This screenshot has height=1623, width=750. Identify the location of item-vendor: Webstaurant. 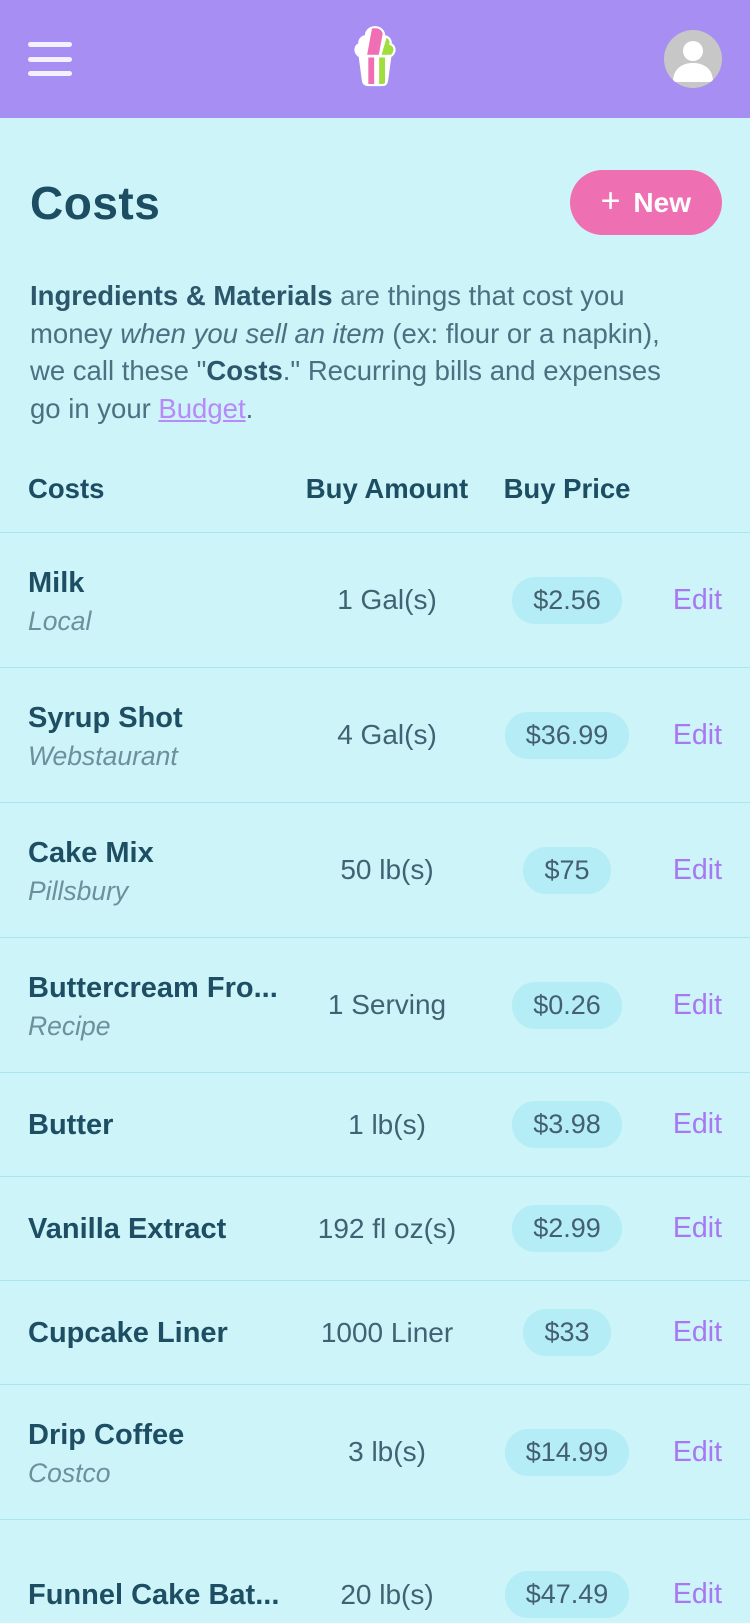
(103, 755).